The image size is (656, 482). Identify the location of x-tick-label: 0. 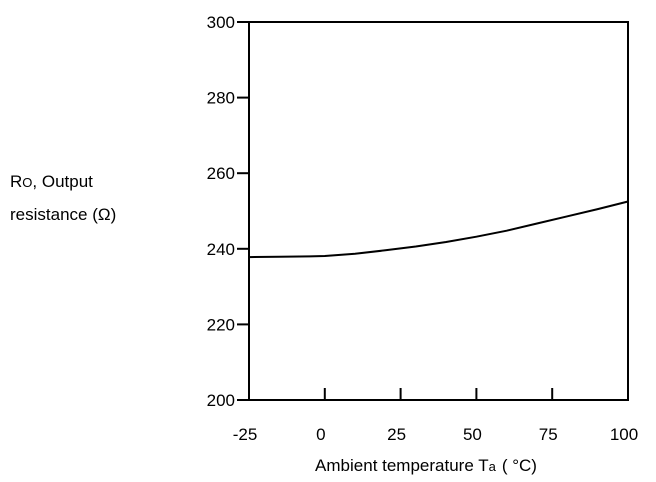
(320, 434).